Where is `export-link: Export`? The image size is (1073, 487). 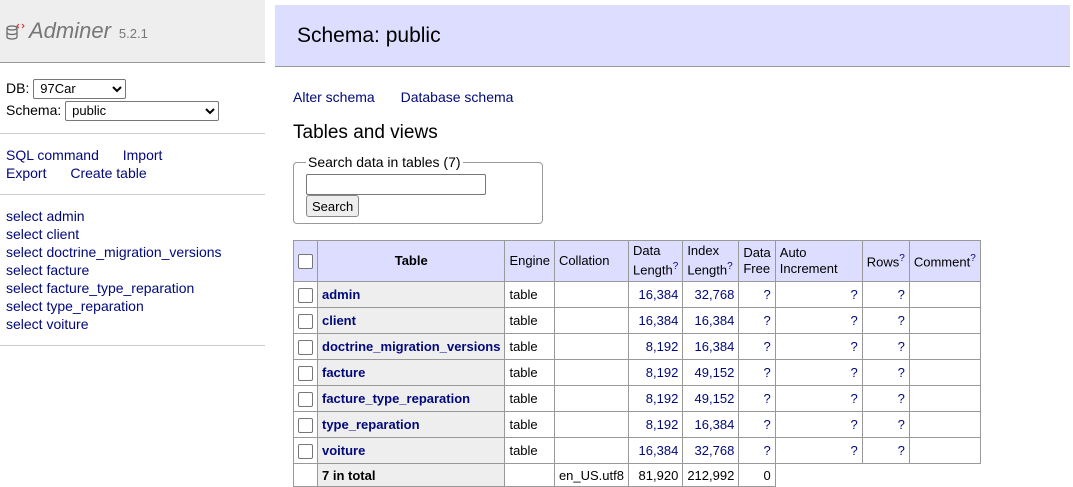 export-link: Export is located at coordinates (26, 173).